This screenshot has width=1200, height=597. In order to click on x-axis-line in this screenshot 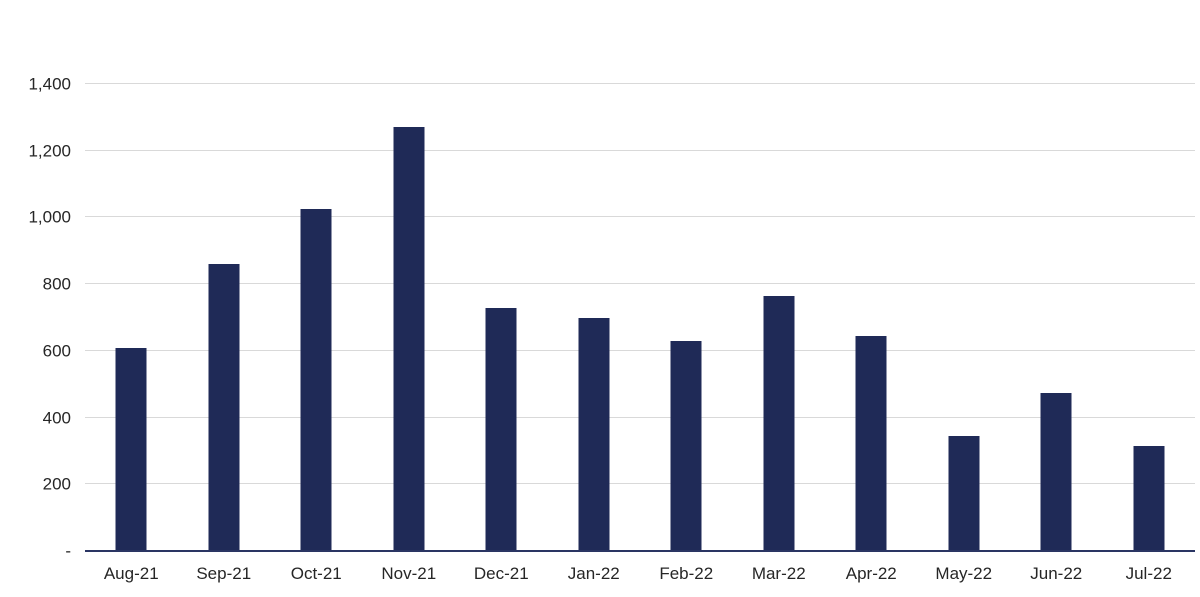, I will do `click(640, 551)`.